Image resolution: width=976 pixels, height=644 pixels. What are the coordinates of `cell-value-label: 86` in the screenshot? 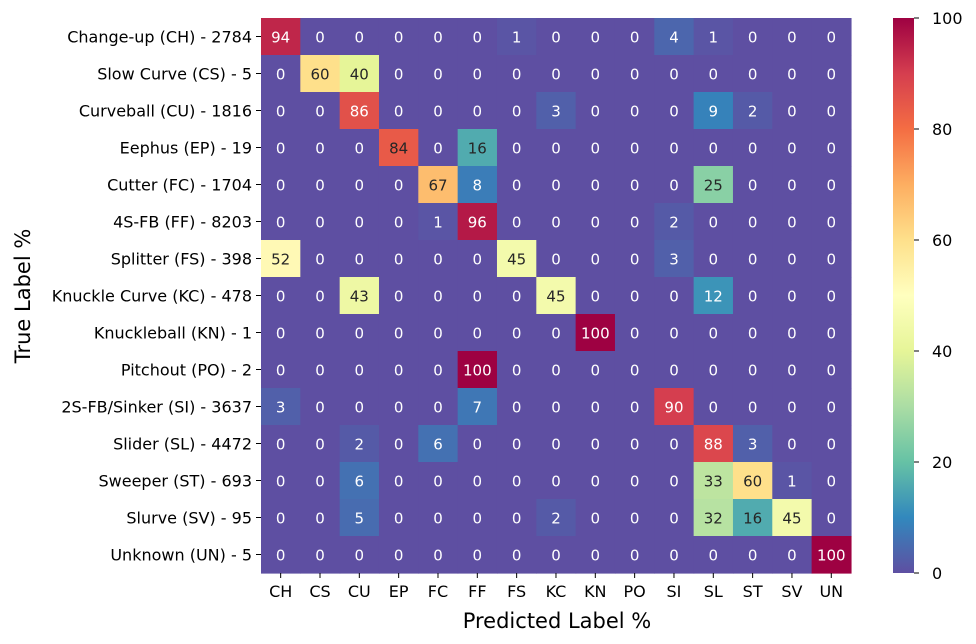 It's located at (359, 112).